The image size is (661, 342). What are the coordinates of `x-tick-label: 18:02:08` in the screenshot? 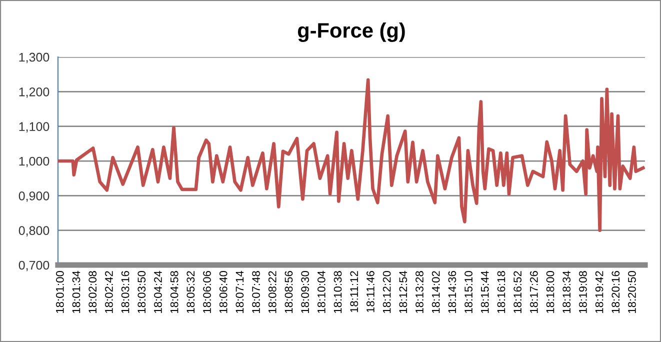 It's located at (92, 292).